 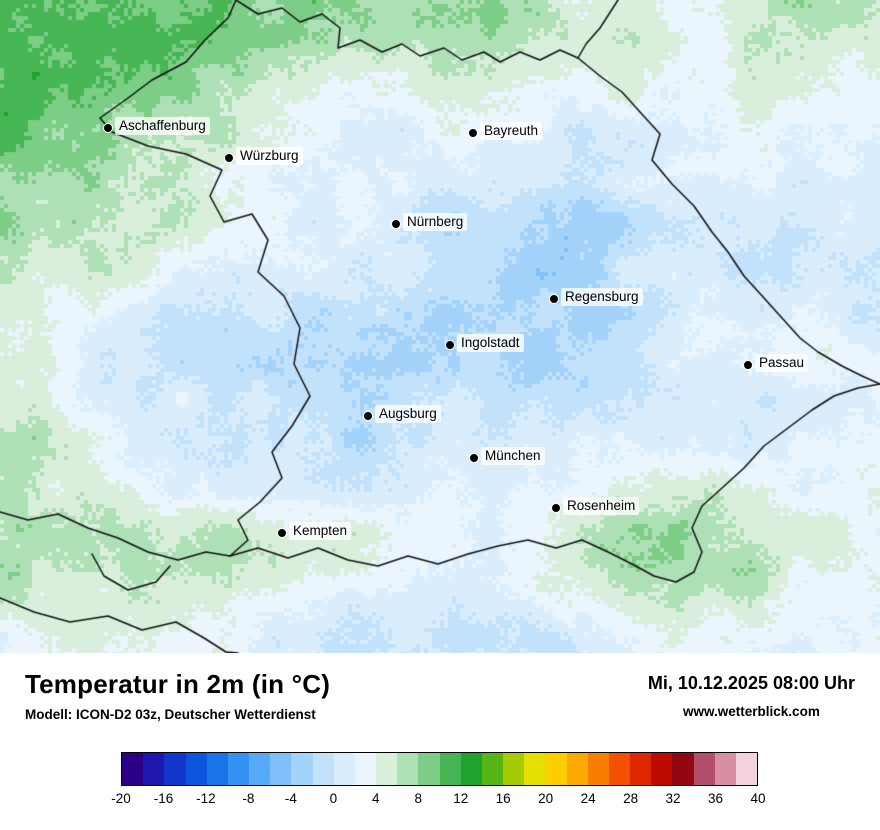 What do you see at coordinates (376, 798) in the screenshot?
I see `colorbar-tick-label: 4` at bounding box center [376, 798].